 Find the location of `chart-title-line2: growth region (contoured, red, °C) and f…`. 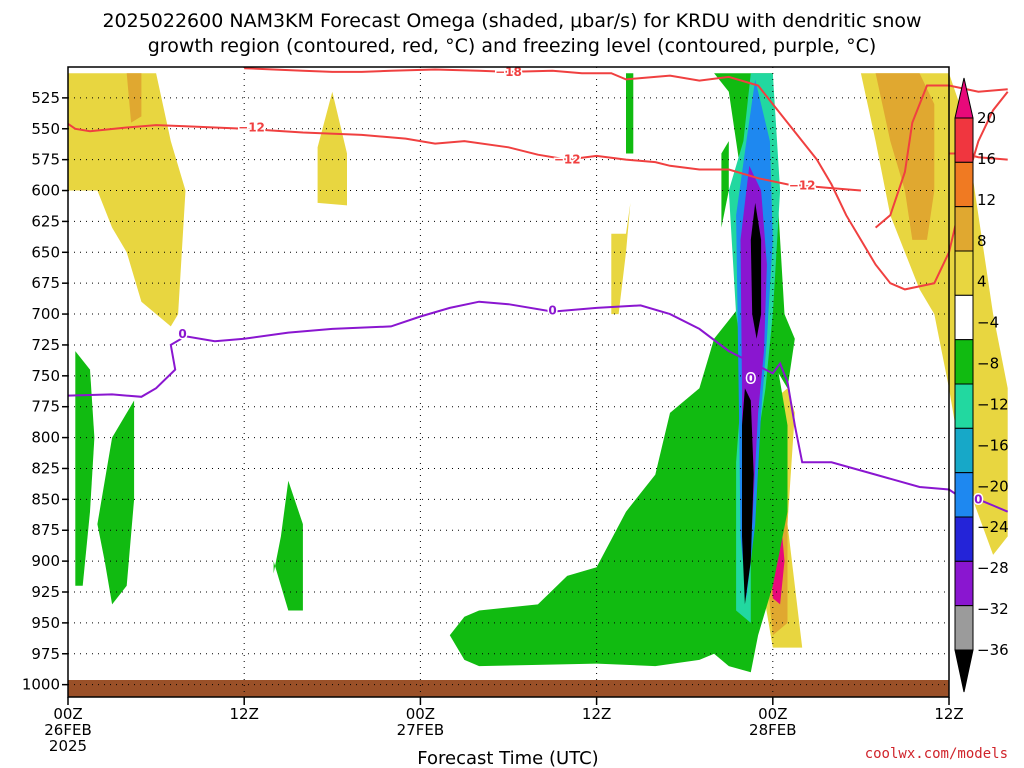

chart-title-line2: growth region (contoured, red, °C) and f… is located at coordinates (512, 46).